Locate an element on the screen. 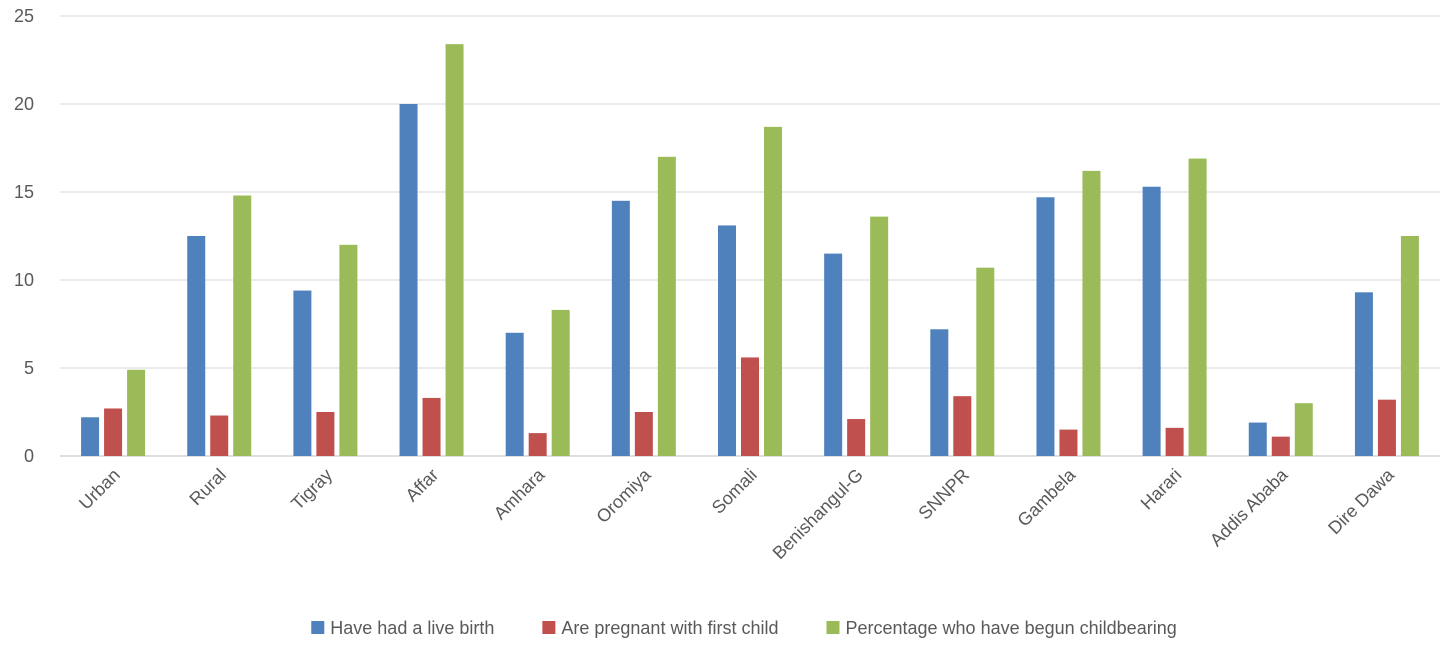 This screenshot has height=651, width=1448. y-axis-ticks: 0 5 10 15 20 25 is located at coordinates (24, 236).